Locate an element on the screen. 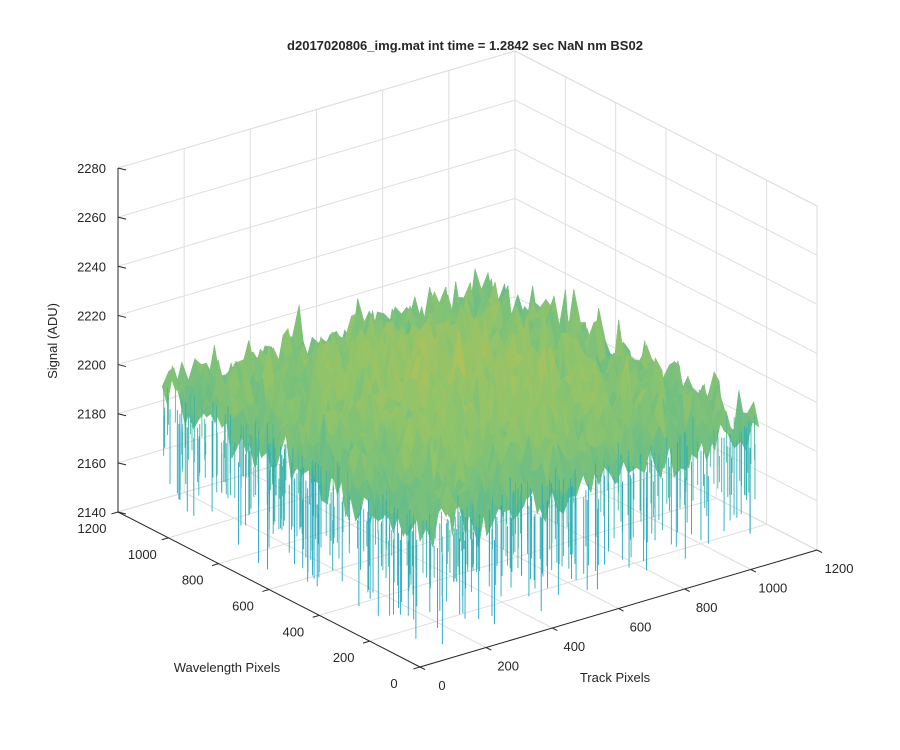 The height and width of the screenshot is (750, 900). x-tick-label: 400 is located at coordinates (574, 646).